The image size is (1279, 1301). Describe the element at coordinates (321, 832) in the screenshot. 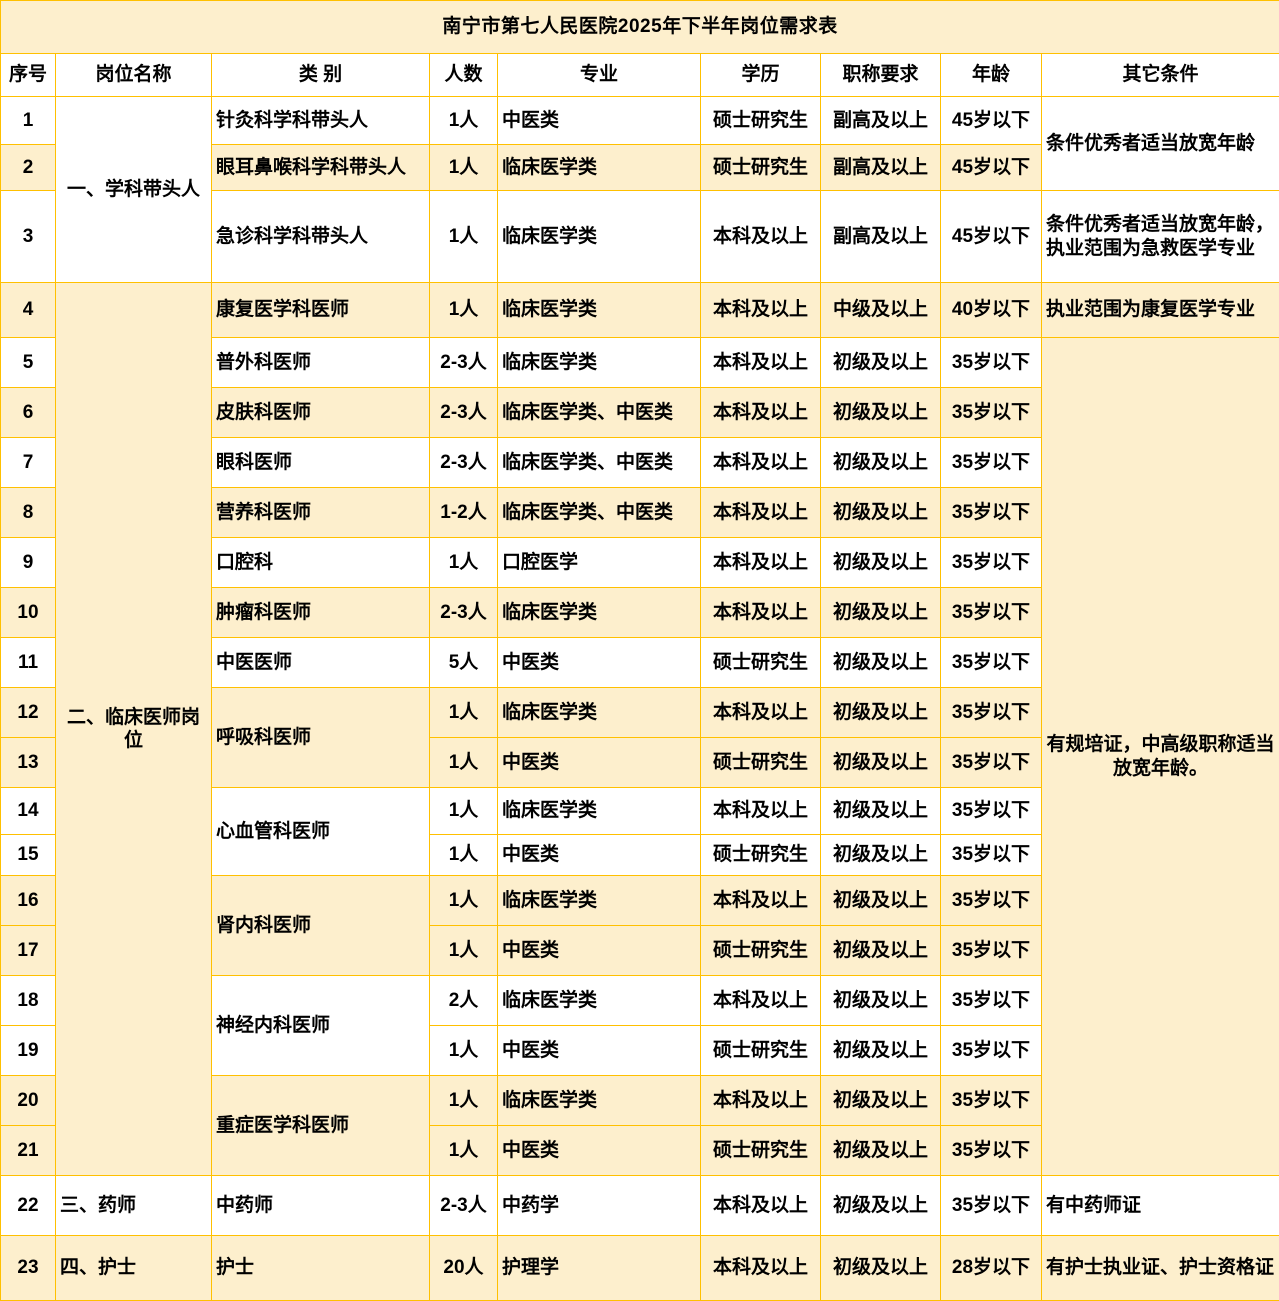

I see `category-group-cardiology: 心血管科医师` at that location.